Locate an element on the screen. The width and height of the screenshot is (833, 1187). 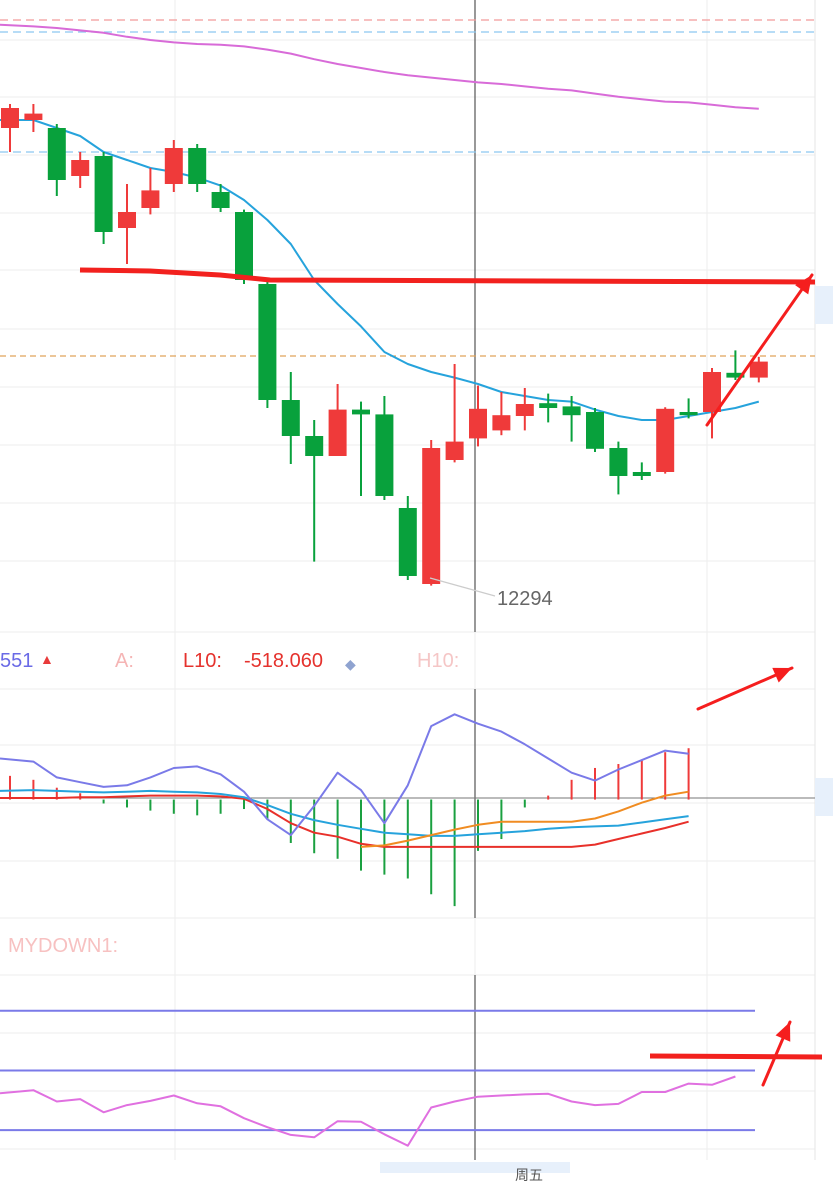
annotation-arrow-osc-head is located at coordinates (783, 1032).